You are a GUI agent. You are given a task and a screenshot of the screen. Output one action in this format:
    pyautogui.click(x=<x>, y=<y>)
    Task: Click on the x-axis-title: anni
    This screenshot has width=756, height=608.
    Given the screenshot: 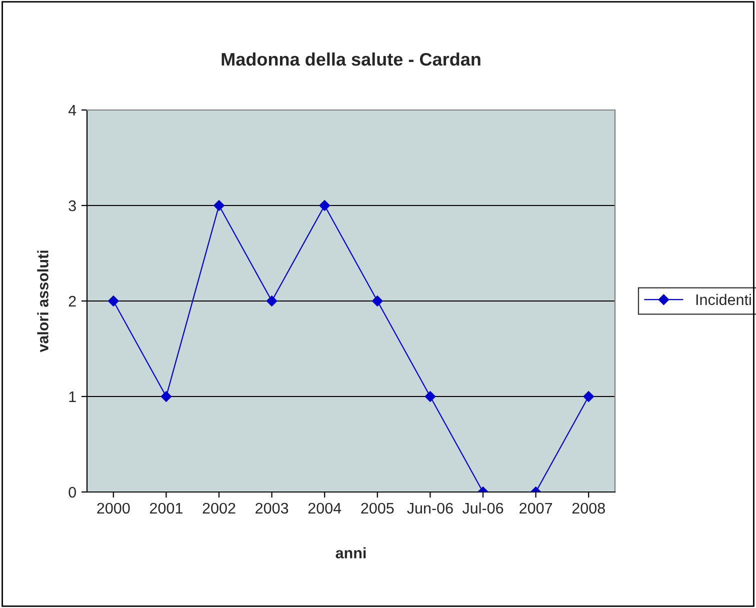 What is the action you would take?
    pyautogui.click(x=351, y=552)
    